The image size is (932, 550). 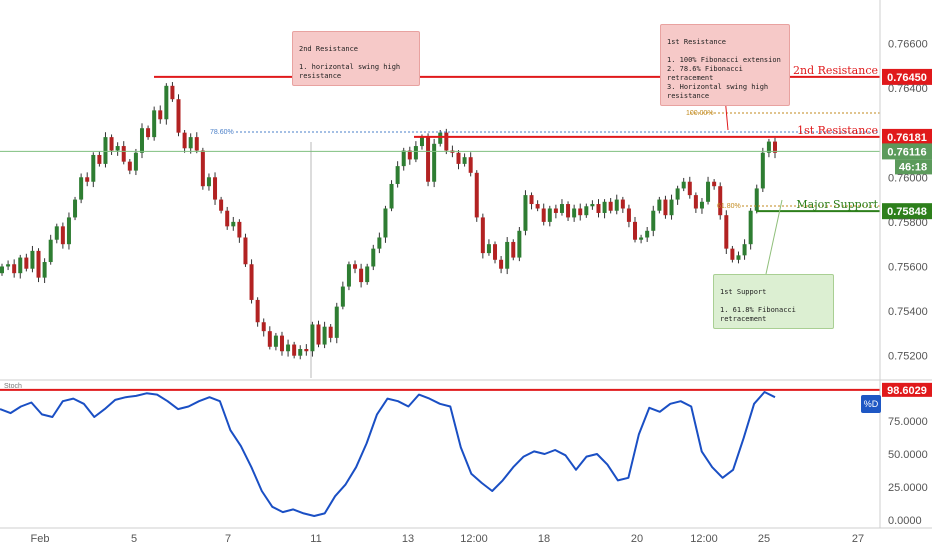 What do you see at coordinates (764, 539) in the screenshot?
I see `time-tick-label: 25` at bounding box center [764, 539].